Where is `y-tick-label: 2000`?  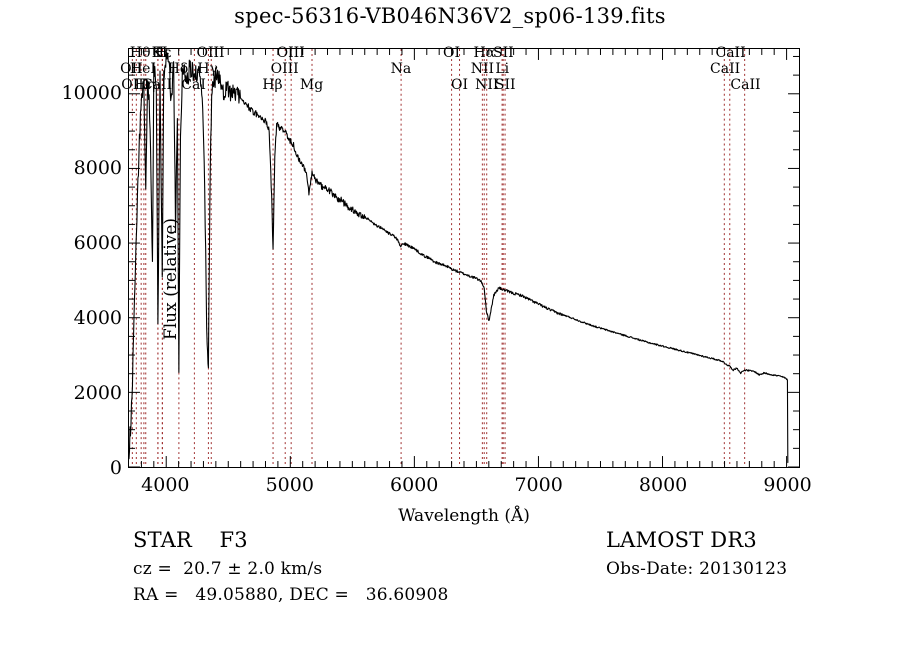
y-tick-label: 2000 is located at coordinates (97, 393).